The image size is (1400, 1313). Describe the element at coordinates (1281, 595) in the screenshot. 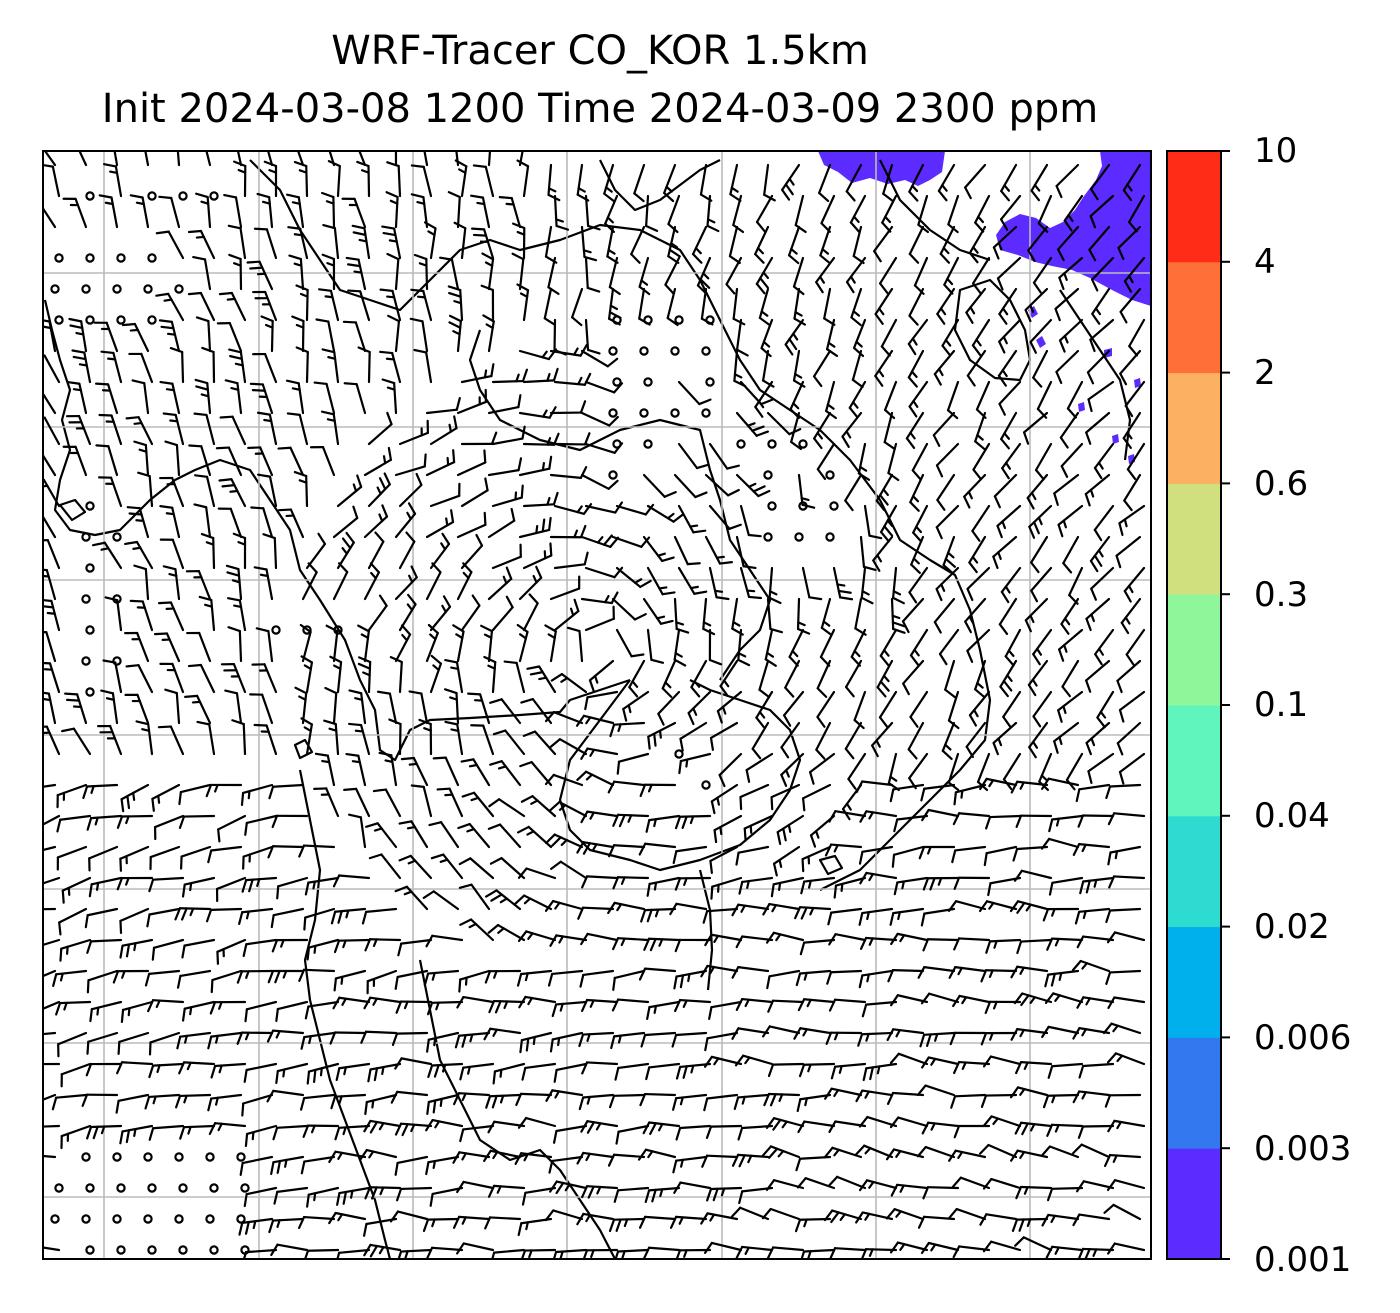

I see `colorbar-tick-label: 0.3` at that location.